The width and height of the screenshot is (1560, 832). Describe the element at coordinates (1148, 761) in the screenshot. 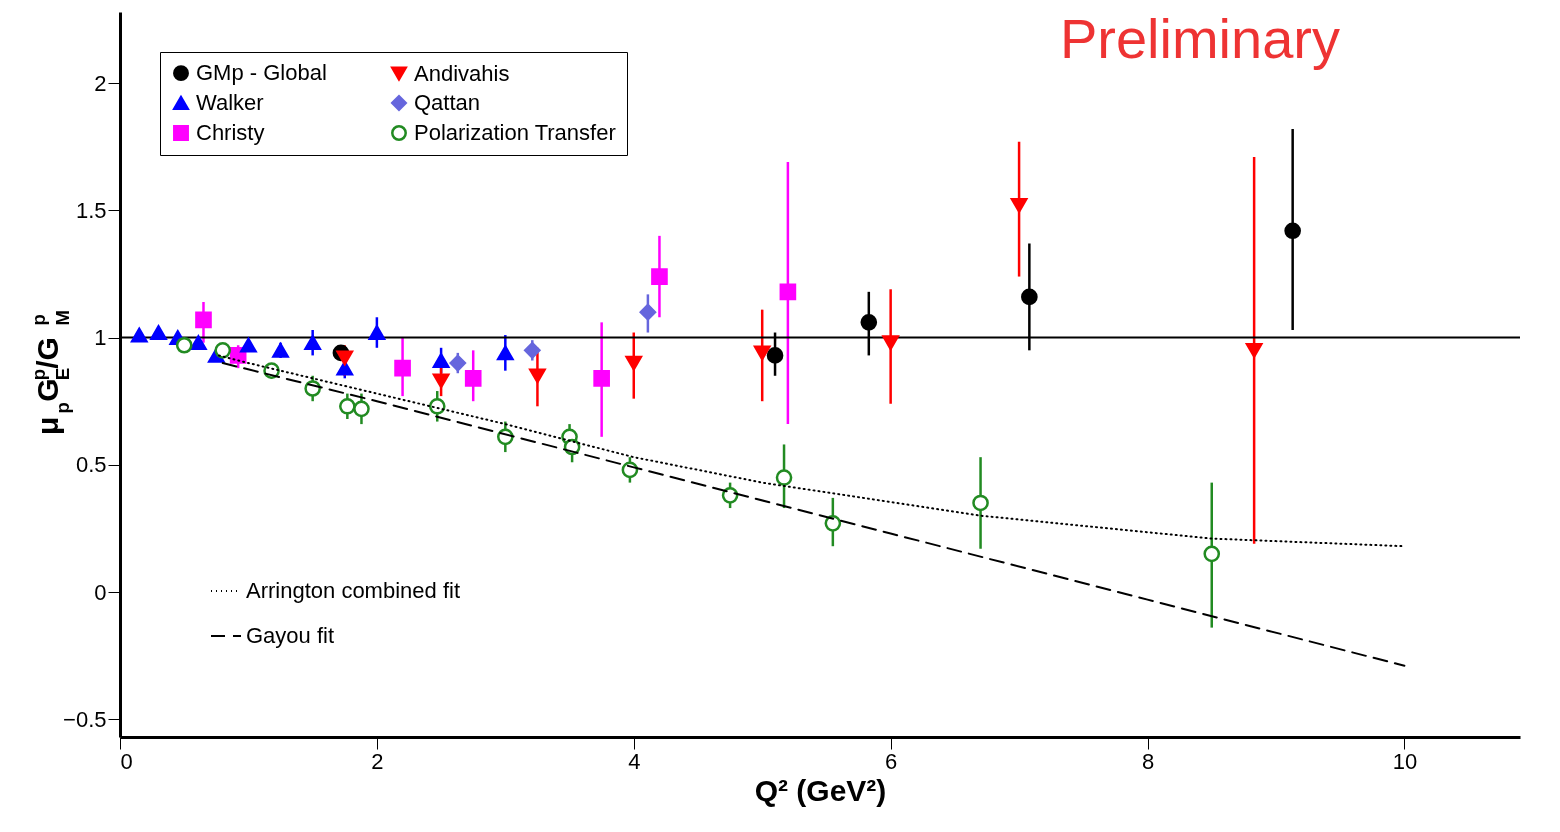

I see `x-tick-label: 8` at that location.